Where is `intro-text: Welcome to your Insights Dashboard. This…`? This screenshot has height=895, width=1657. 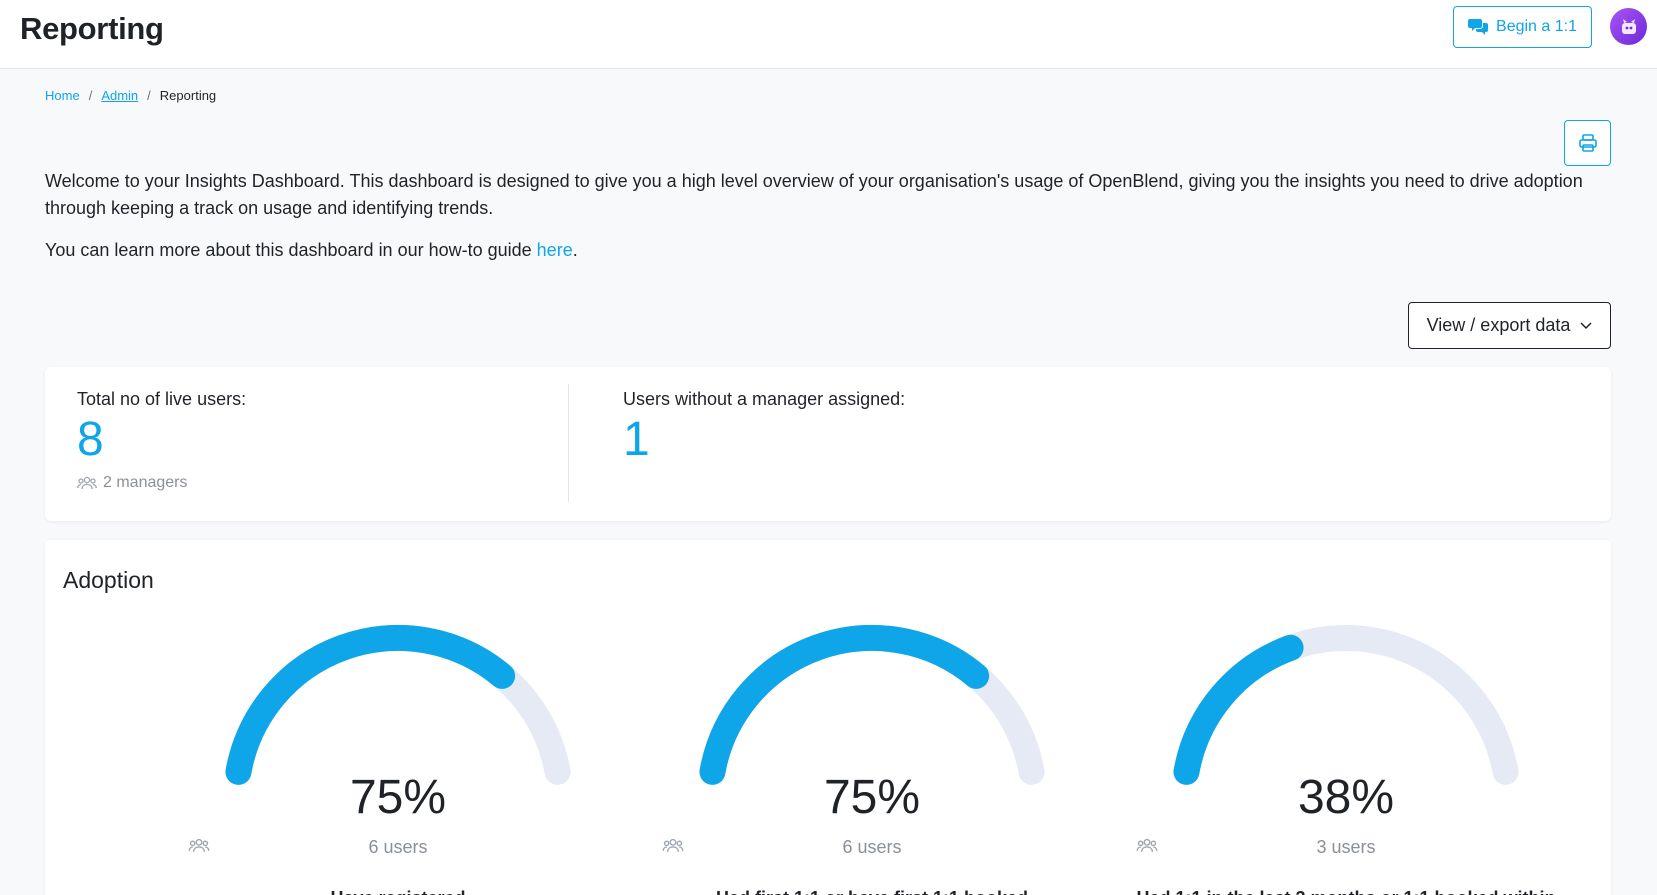
intro-text: Welcome to your Insights Dashboard. This… is located at coordinates (814, 194).